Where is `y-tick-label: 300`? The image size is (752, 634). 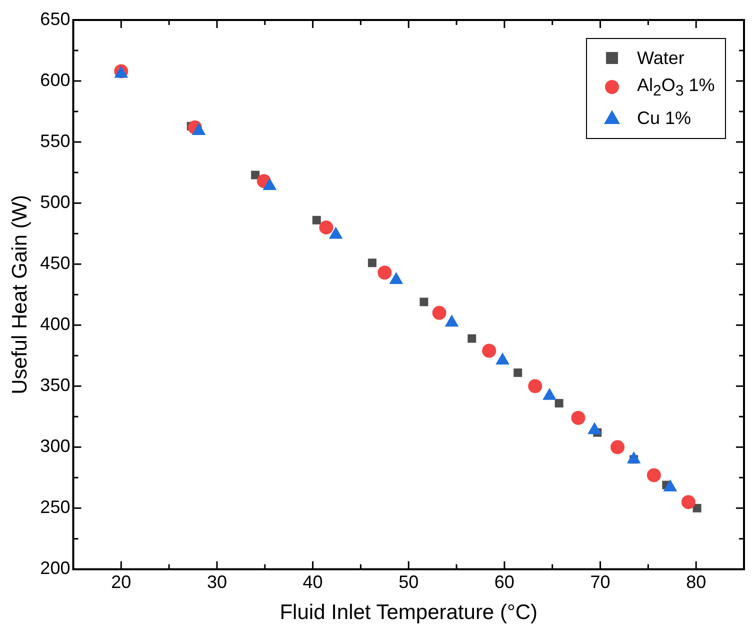 y-tick-label: 300 is located at coordinates (55, 446).